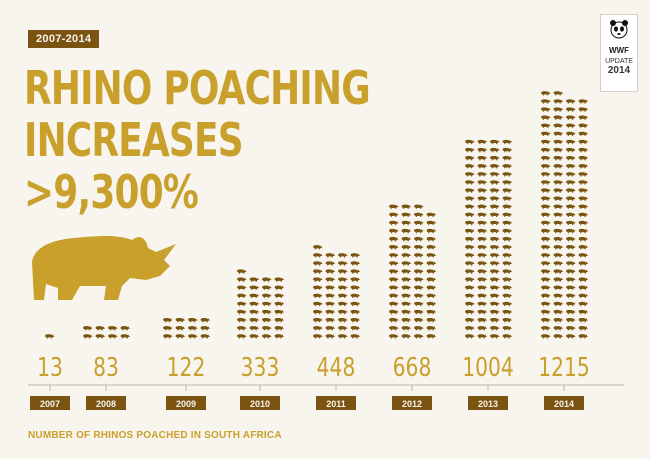 This screenshot has height=459, width=650. I want to click on title-line-1: RHINO POACHING, so click(197, 88).